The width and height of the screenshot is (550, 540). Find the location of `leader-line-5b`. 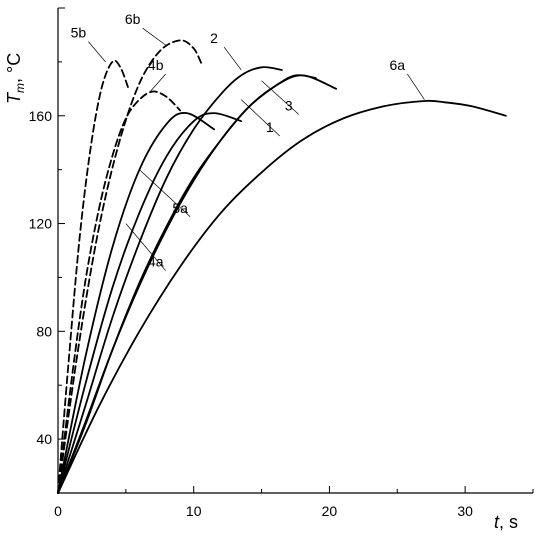

leader-line-5b is located at coordinates (97, 52).